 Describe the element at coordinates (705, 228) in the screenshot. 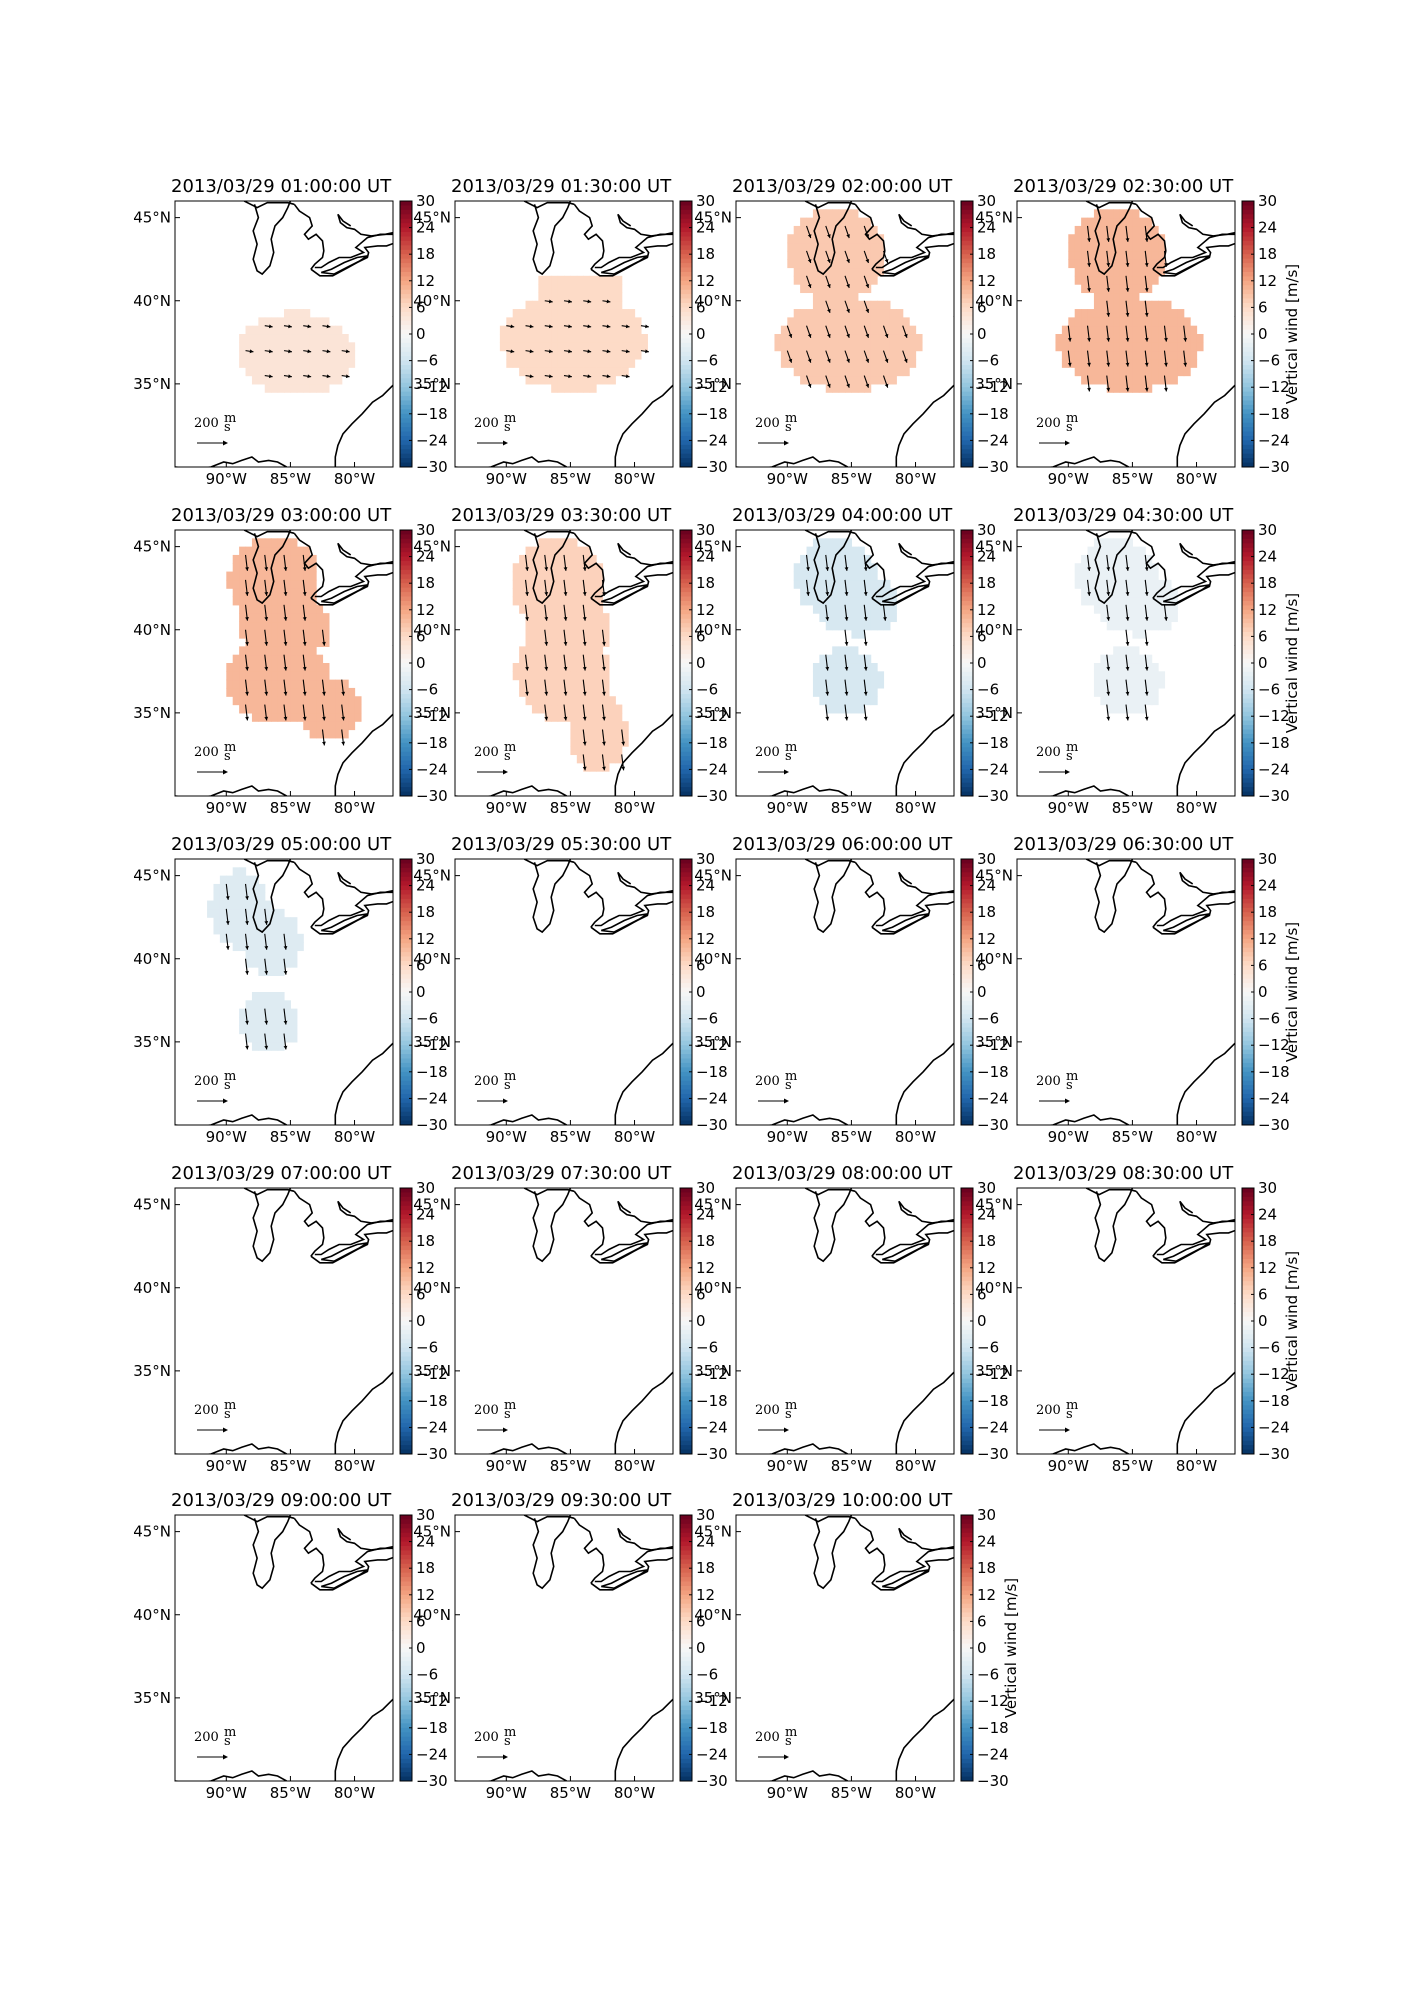

I see `colorbar-tick-label: 24` at that location.